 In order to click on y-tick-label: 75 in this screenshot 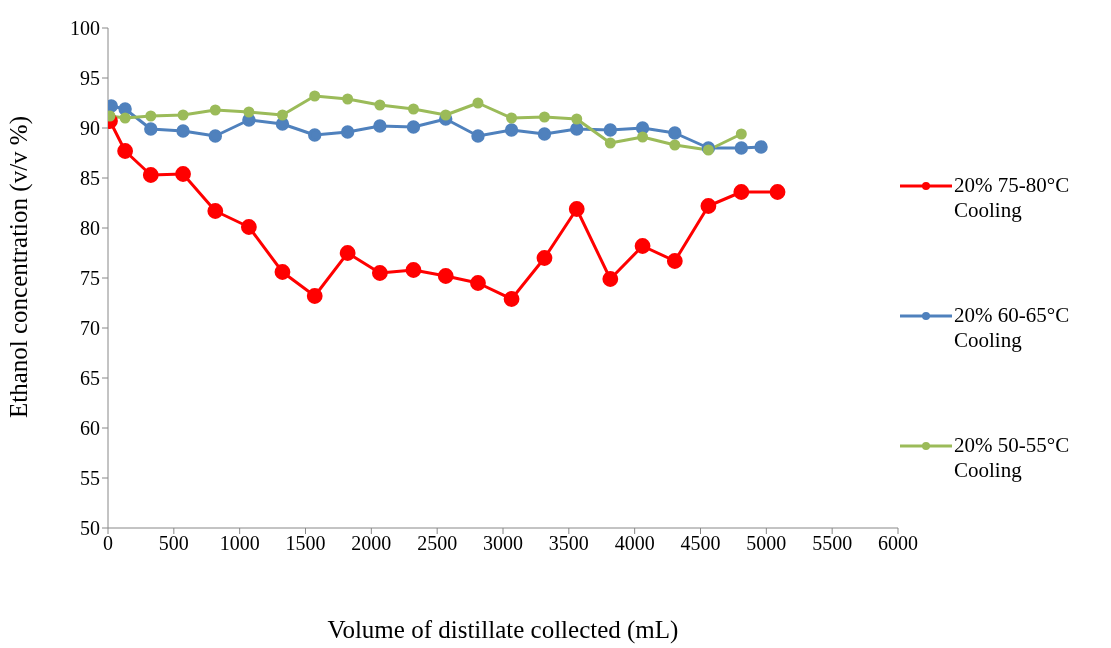, I will do `click(90, 278)`.